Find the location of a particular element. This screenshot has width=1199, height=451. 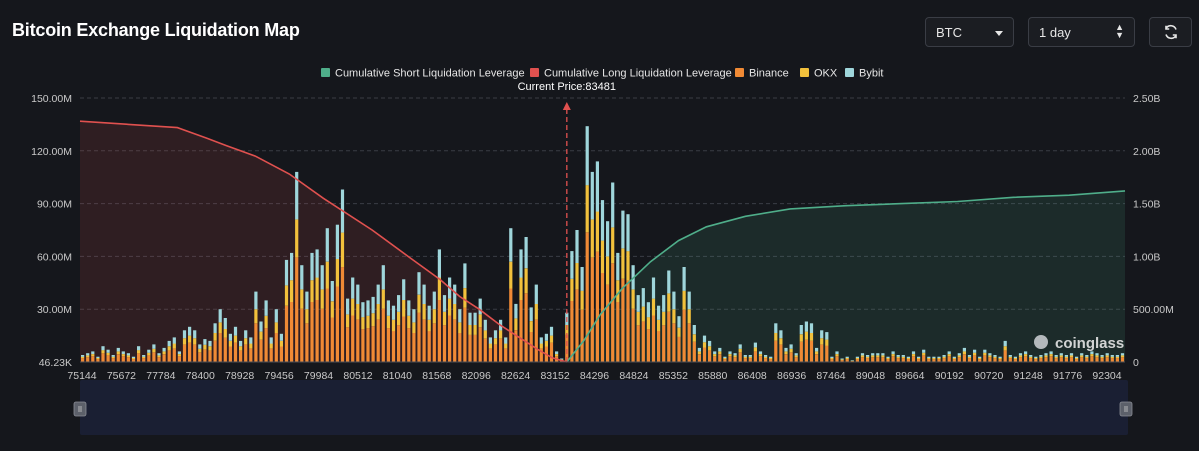

y-right-tick-label: 2.00B is located at coordinates (1146, 152).